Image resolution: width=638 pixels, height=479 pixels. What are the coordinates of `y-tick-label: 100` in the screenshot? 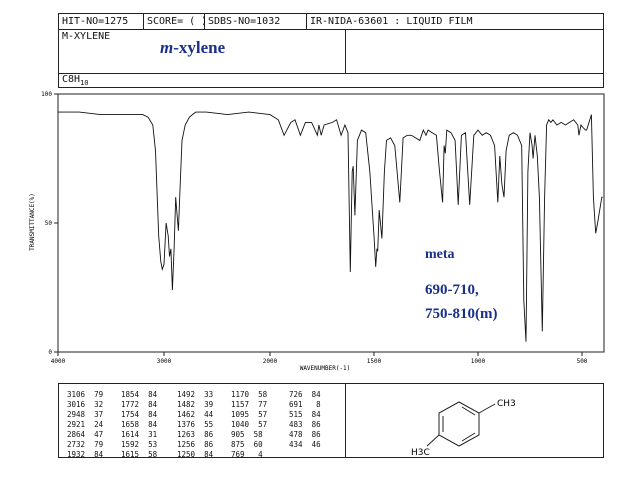 It's located at (46, 94).